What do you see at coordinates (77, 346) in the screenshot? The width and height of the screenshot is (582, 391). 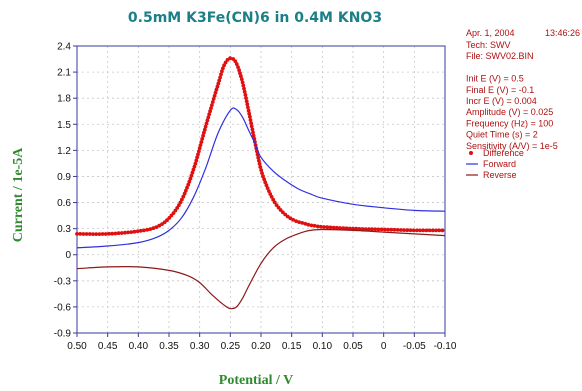 I see `x-tick-label: 0.50` at bounding box center [77, 346].